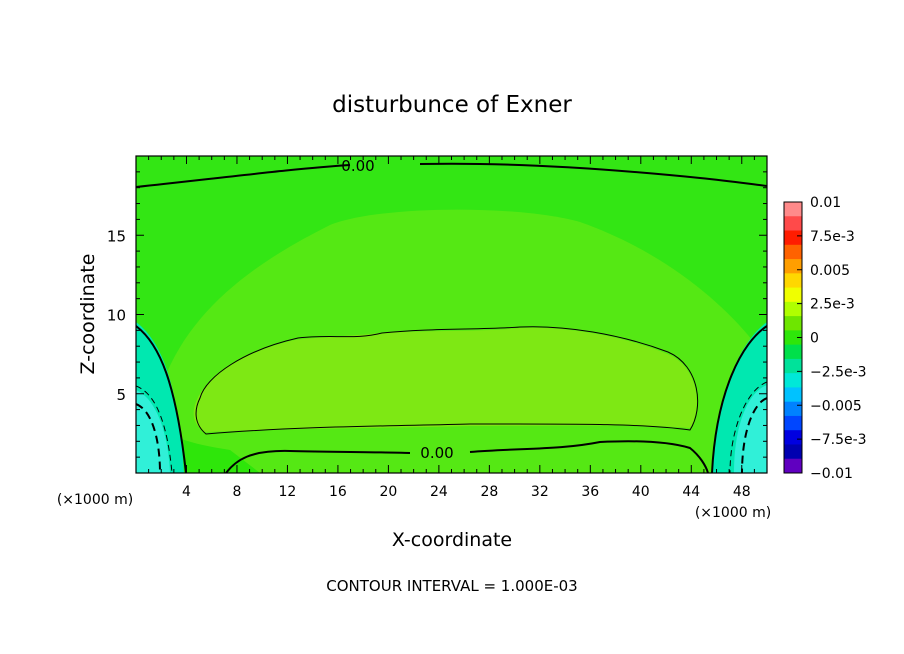 The width and height of the screenshot is (904, 654). I want to click on contour-label-top: 0.00, so click(357, 166).